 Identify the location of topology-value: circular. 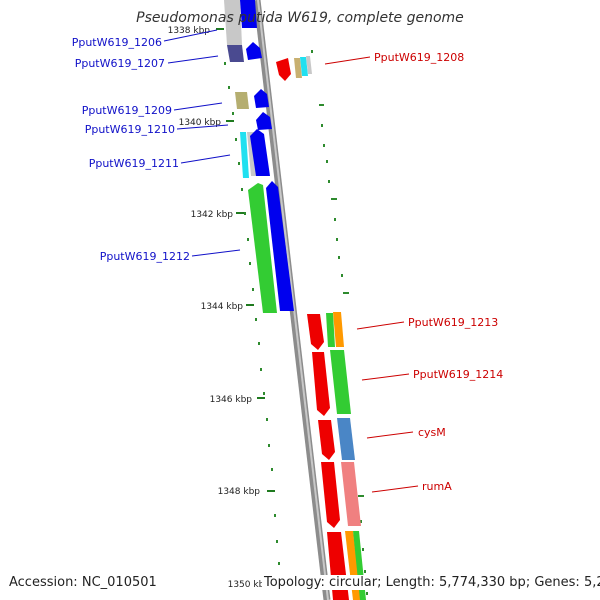
(353, 582).